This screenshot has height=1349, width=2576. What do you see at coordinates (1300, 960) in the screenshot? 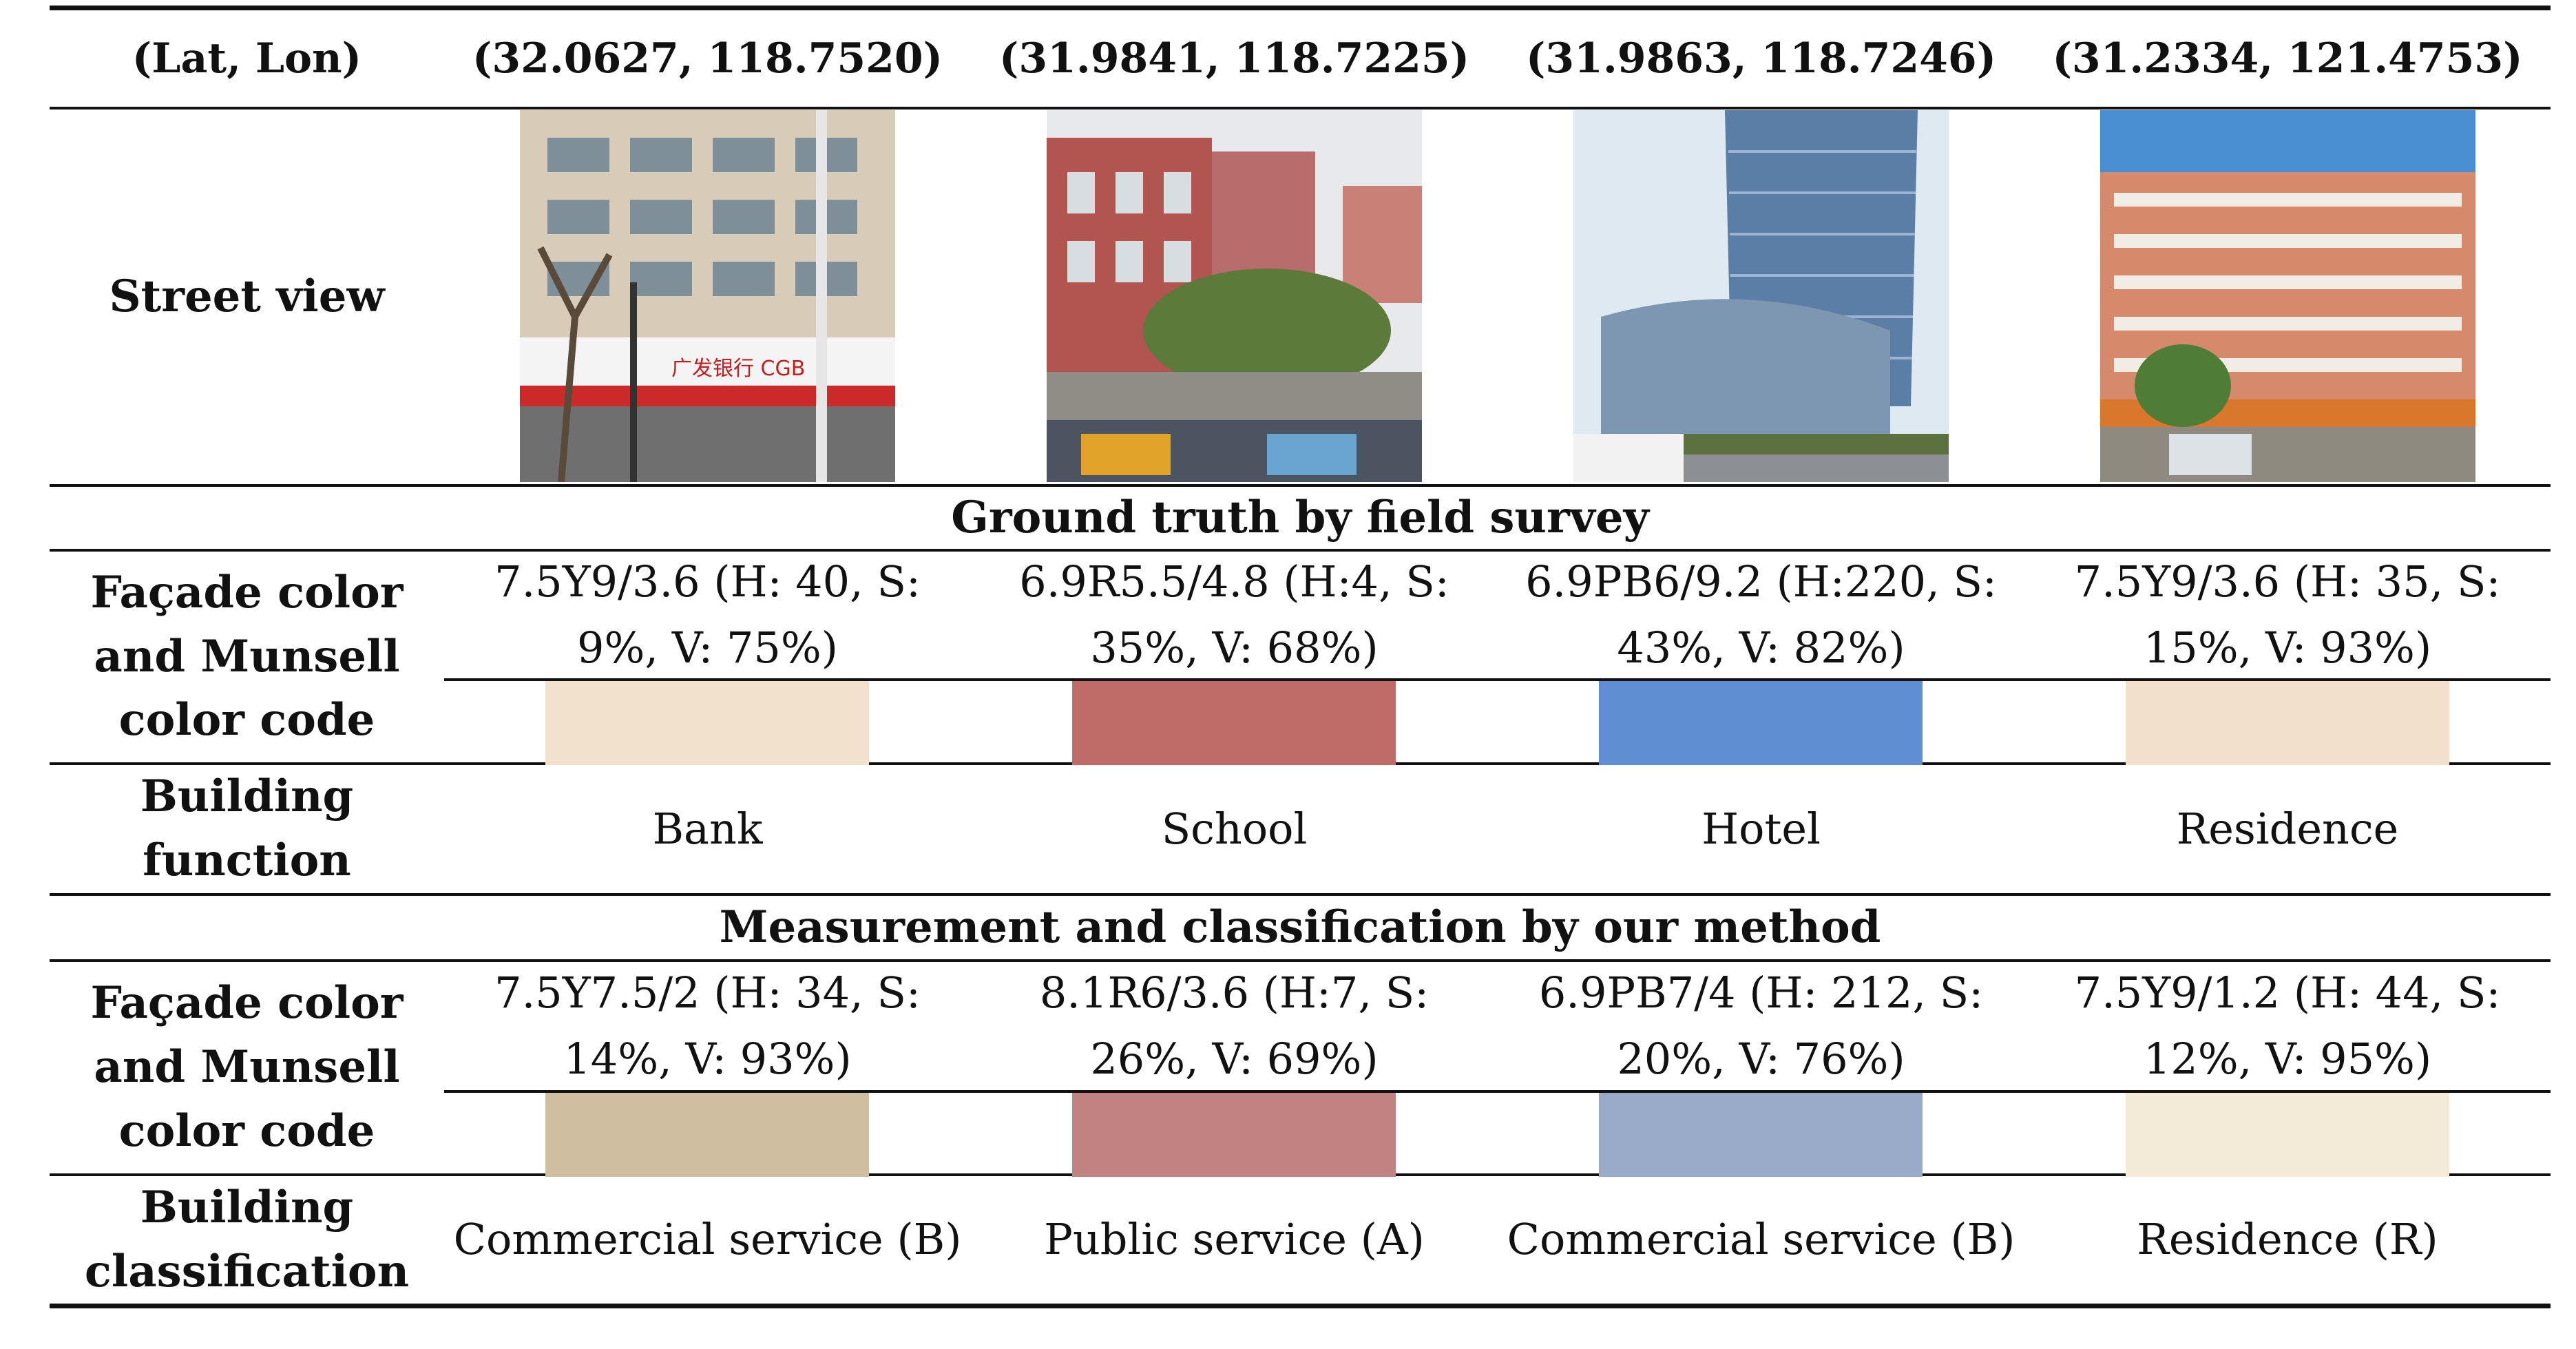
I see `section2-rule` at bounding box center [1300, 960].